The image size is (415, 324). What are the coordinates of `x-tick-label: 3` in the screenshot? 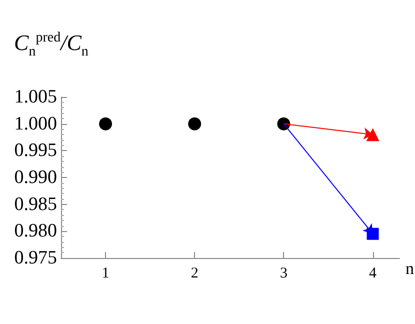 It's located at (284, 274).